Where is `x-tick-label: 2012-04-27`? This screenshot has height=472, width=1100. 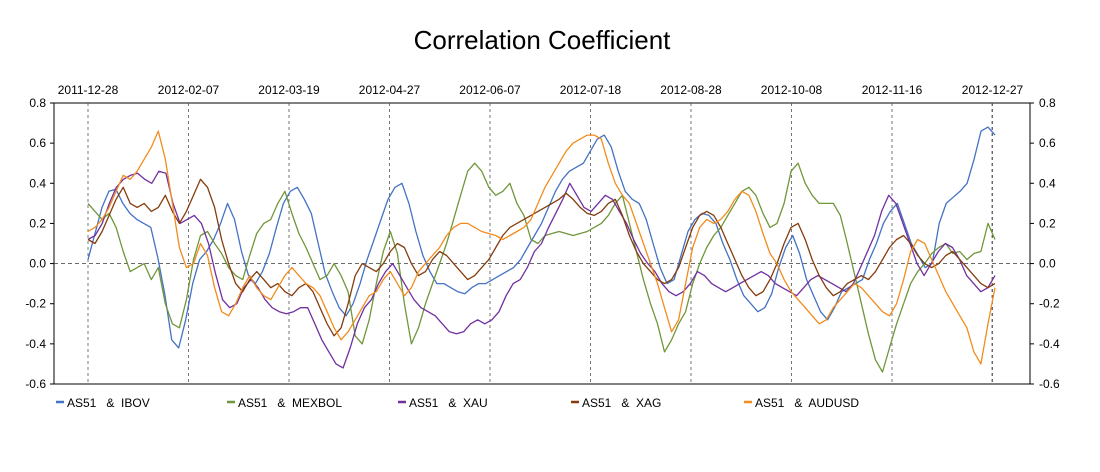
x-tick-label: 2012-04-27 is located at coordinates (390, 90).